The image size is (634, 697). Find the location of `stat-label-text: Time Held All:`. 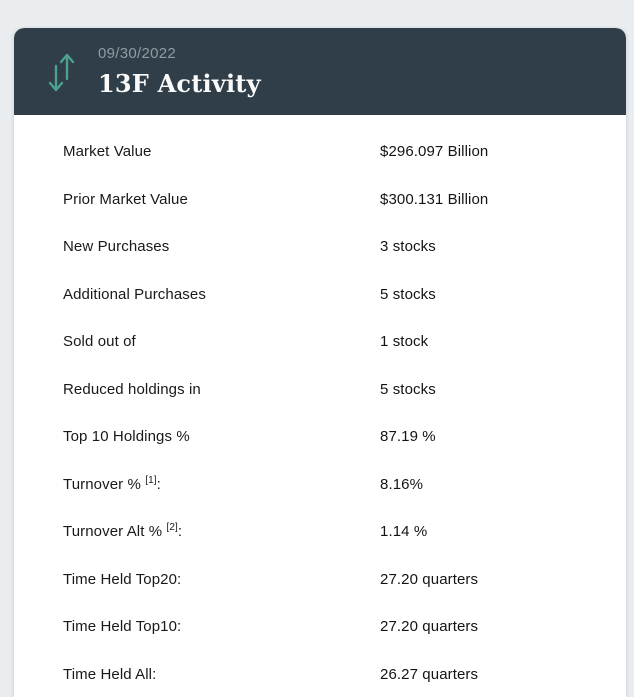

stat-label-text: Time Held All: is located at coordinates (110, 674).